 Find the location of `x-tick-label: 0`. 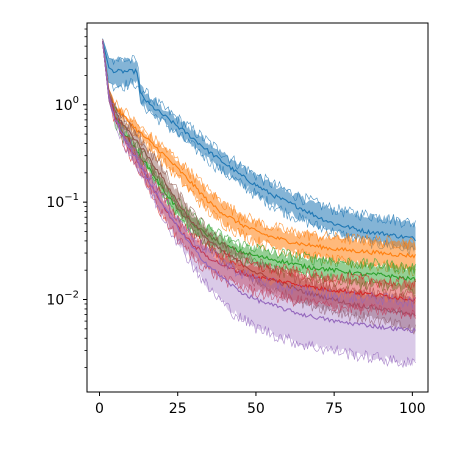

x-tick-label: 0 is located at coordinates (99, 409).